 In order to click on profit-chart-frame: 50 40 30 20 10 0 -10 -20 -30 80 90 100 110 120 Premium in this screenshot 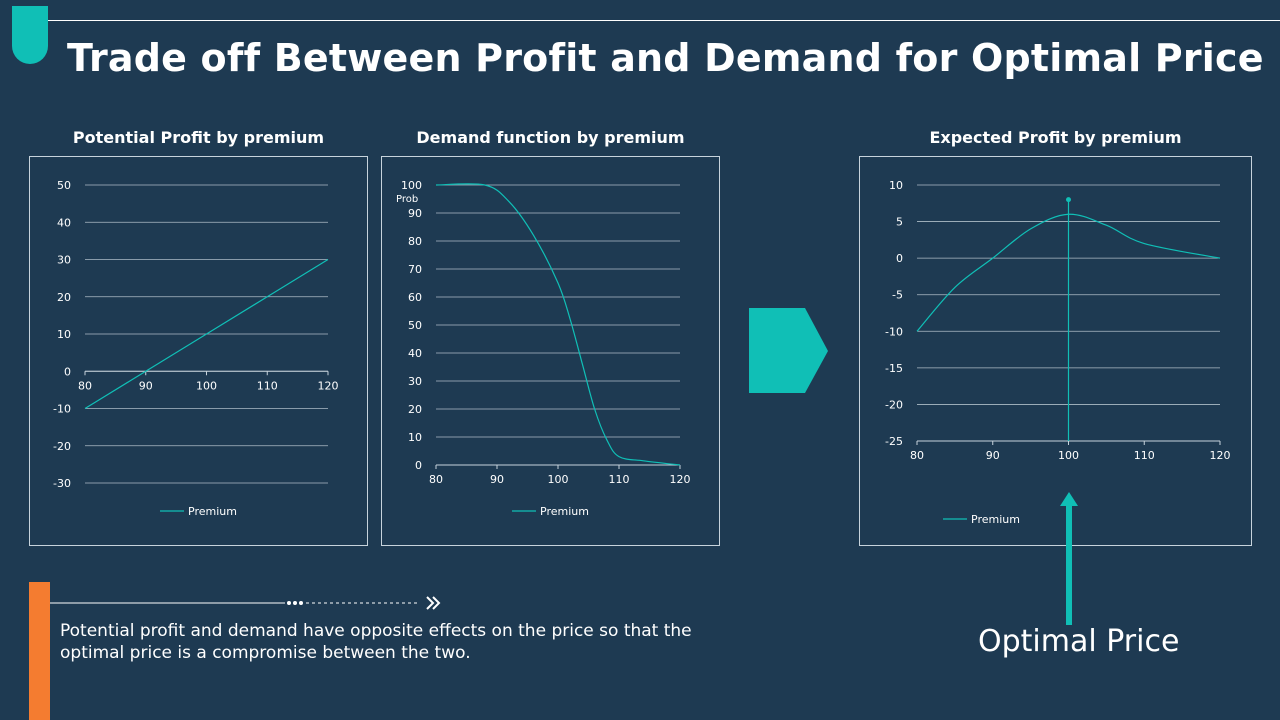, I will do `click(198, 351)`.